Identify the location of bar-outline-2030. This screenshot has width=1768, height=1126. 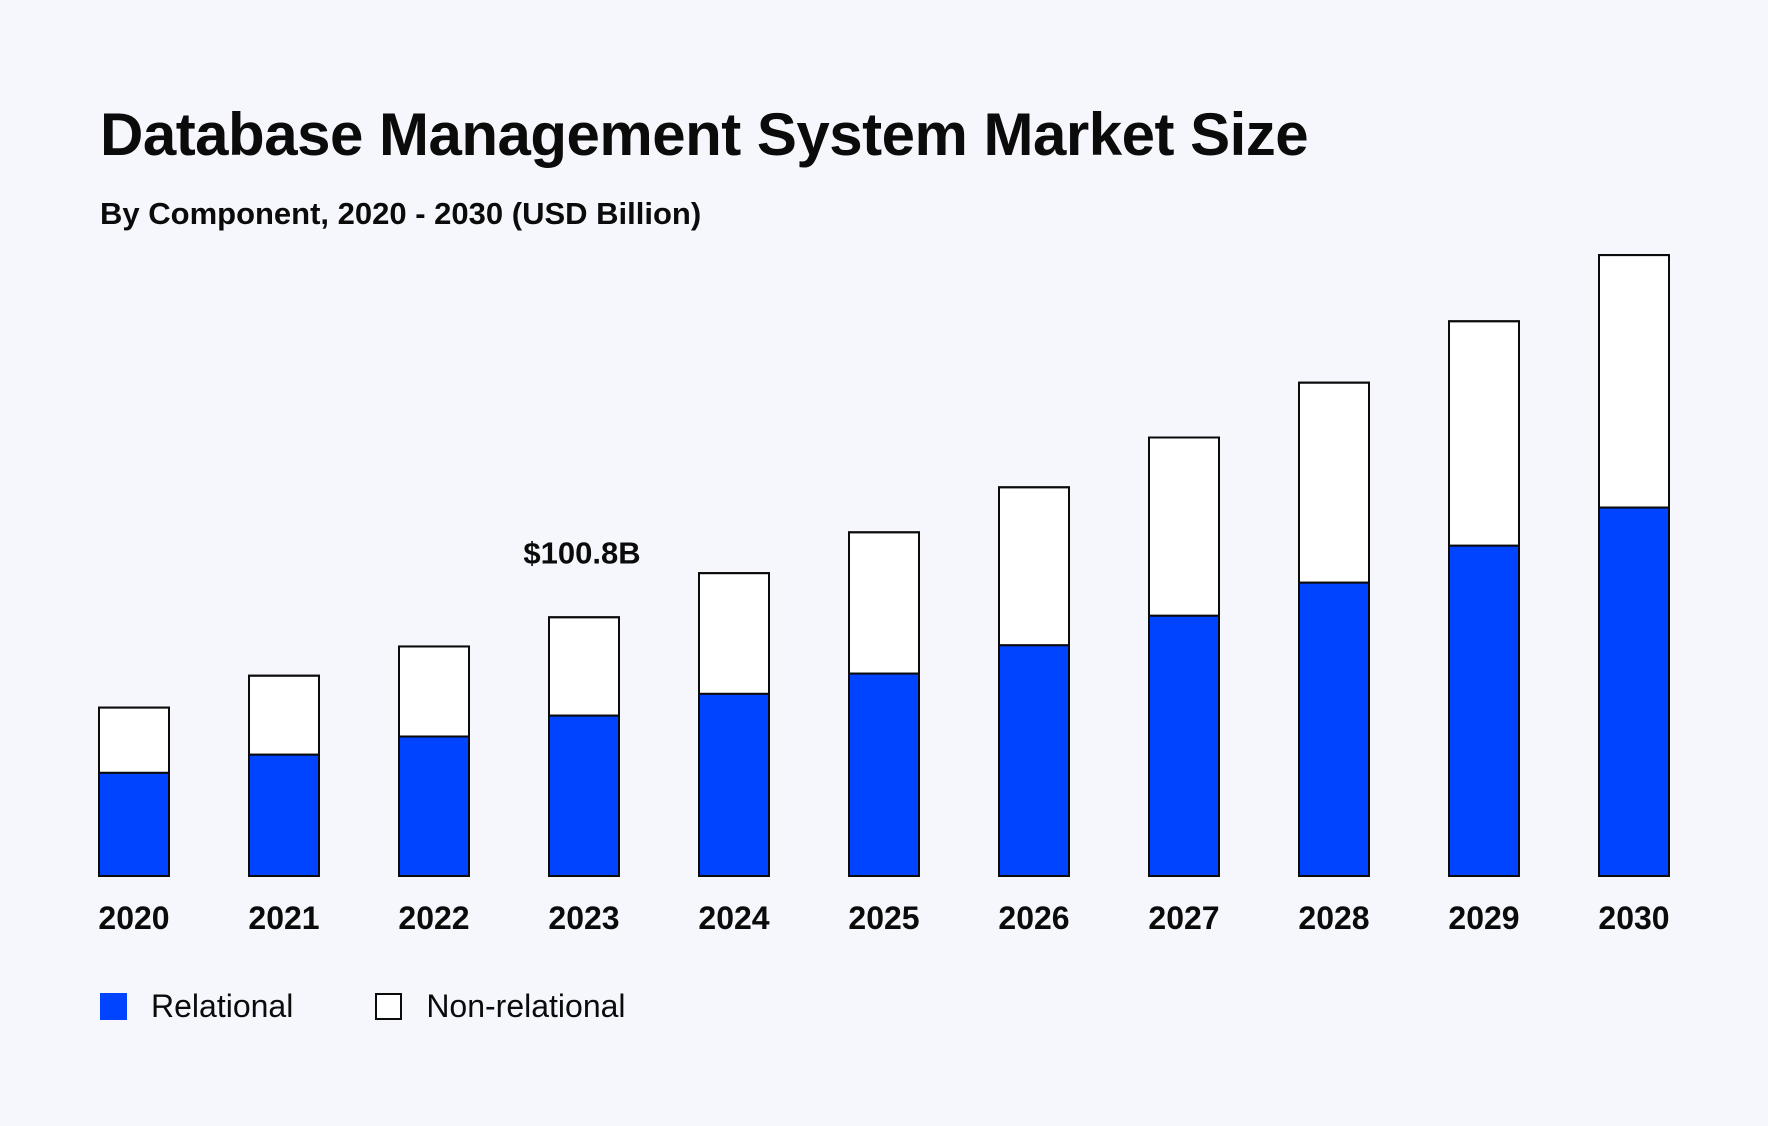
(1634, 565).